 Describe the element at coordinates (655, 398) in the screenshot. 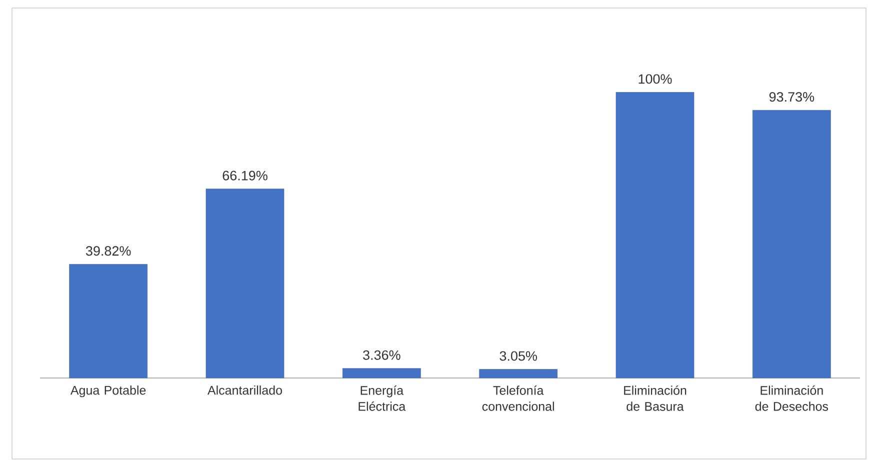

I see `x-tick-label: Eliminación de Basura` at that location.